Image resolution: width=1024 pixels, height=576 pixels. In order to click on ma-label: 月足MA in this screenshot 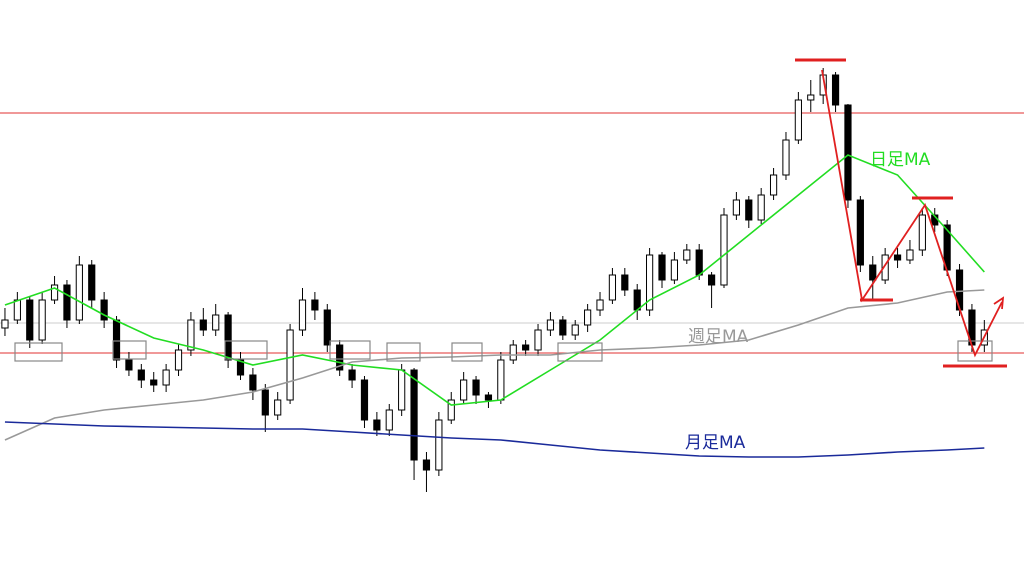, I will do `click(715, 443)`.